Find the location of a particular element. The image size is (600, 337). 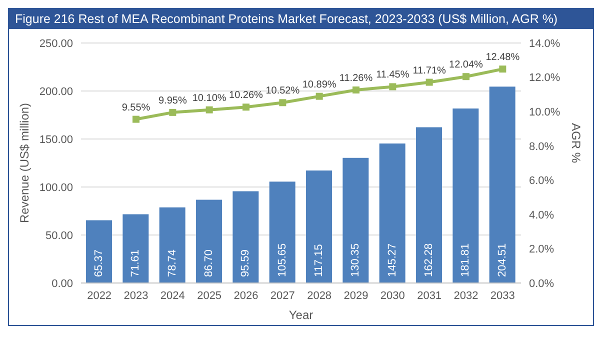

y2-tick-label: 10.0% is located at coordinates (544, 112).